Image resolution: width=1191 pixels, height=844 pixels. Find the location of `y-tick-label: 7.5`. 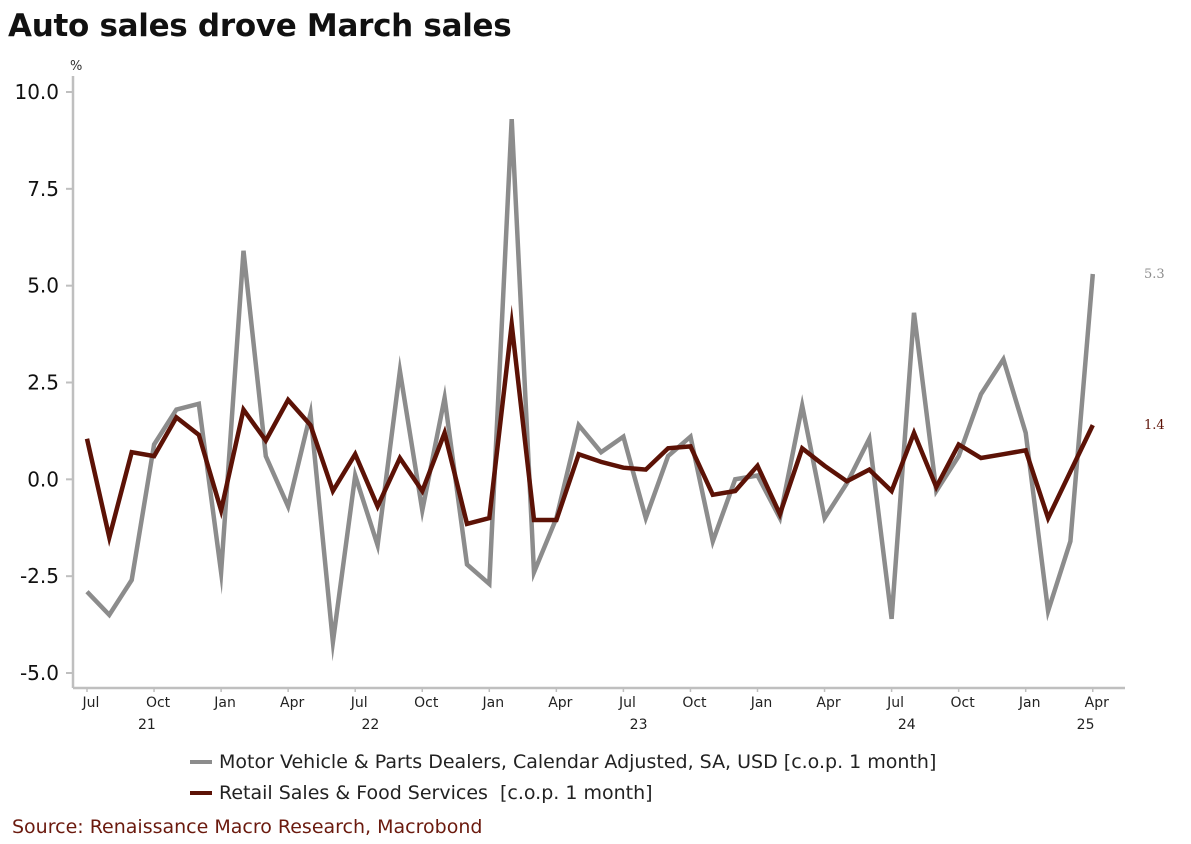

y-tick-label: 7.5 is located at coordinates (43, 189).